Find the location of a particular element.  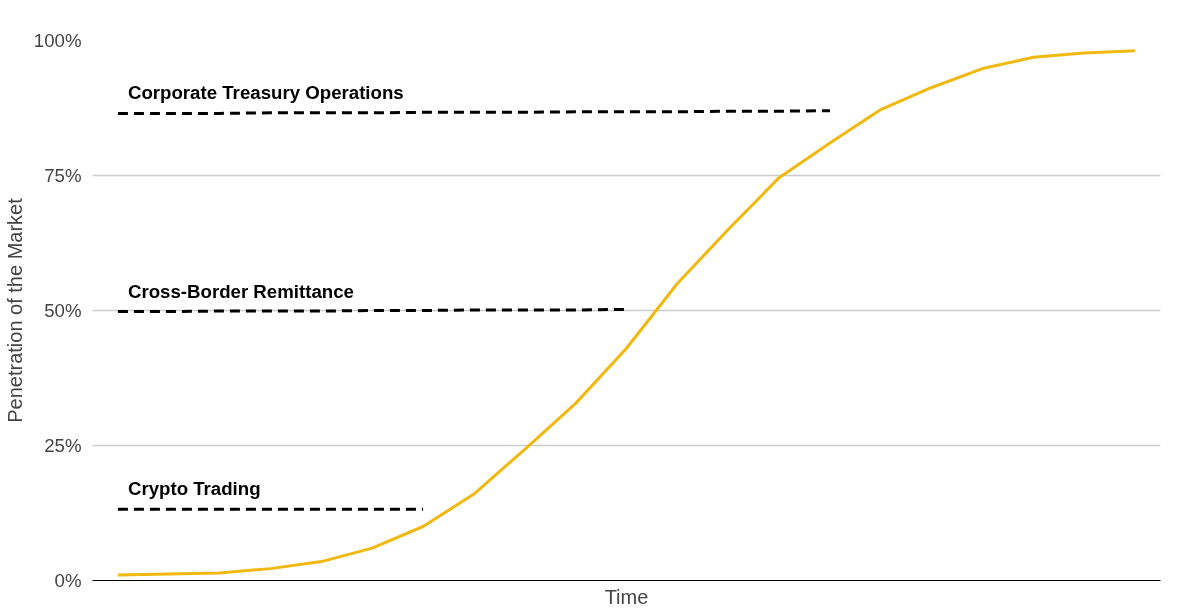

y-tick-label: 50% is located at coordinates (63, 310).